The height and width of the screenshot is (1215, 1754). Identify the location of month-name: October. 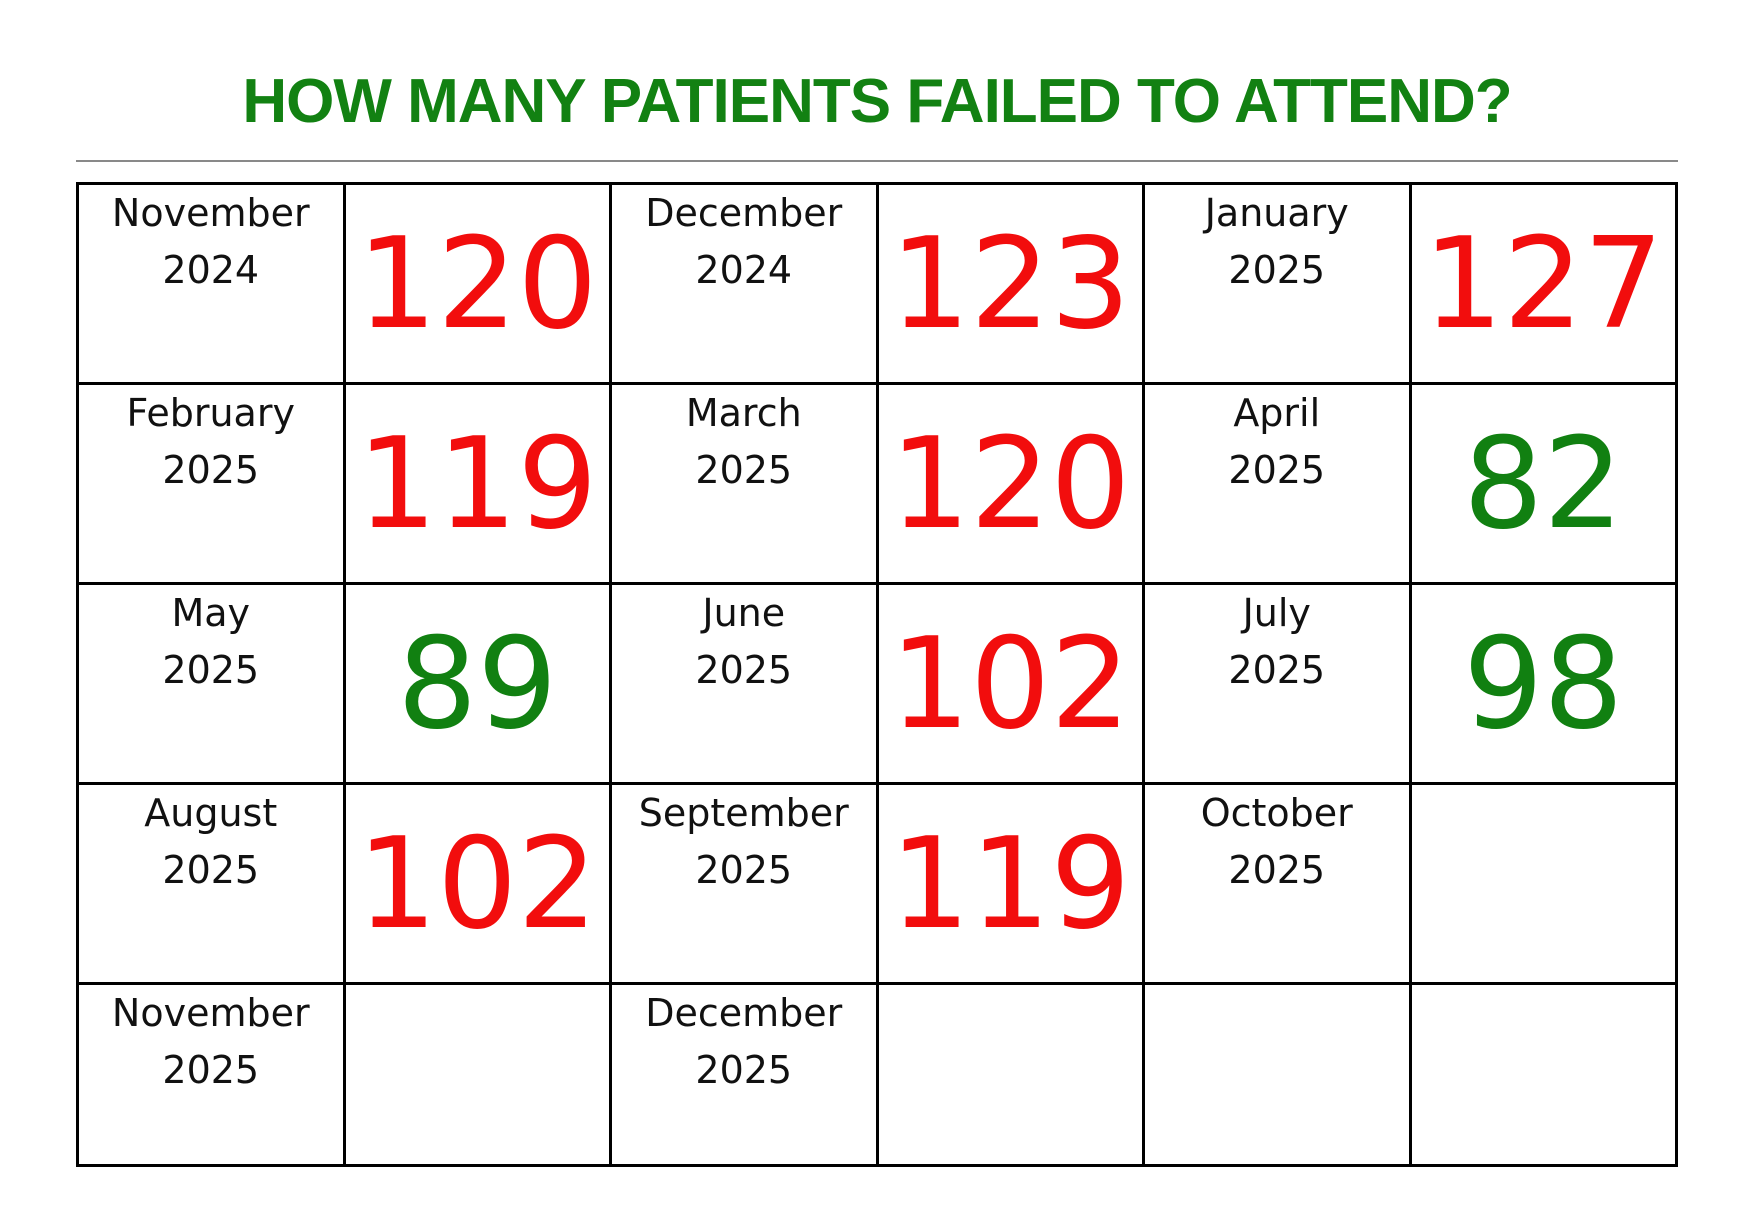
(1276, 813).